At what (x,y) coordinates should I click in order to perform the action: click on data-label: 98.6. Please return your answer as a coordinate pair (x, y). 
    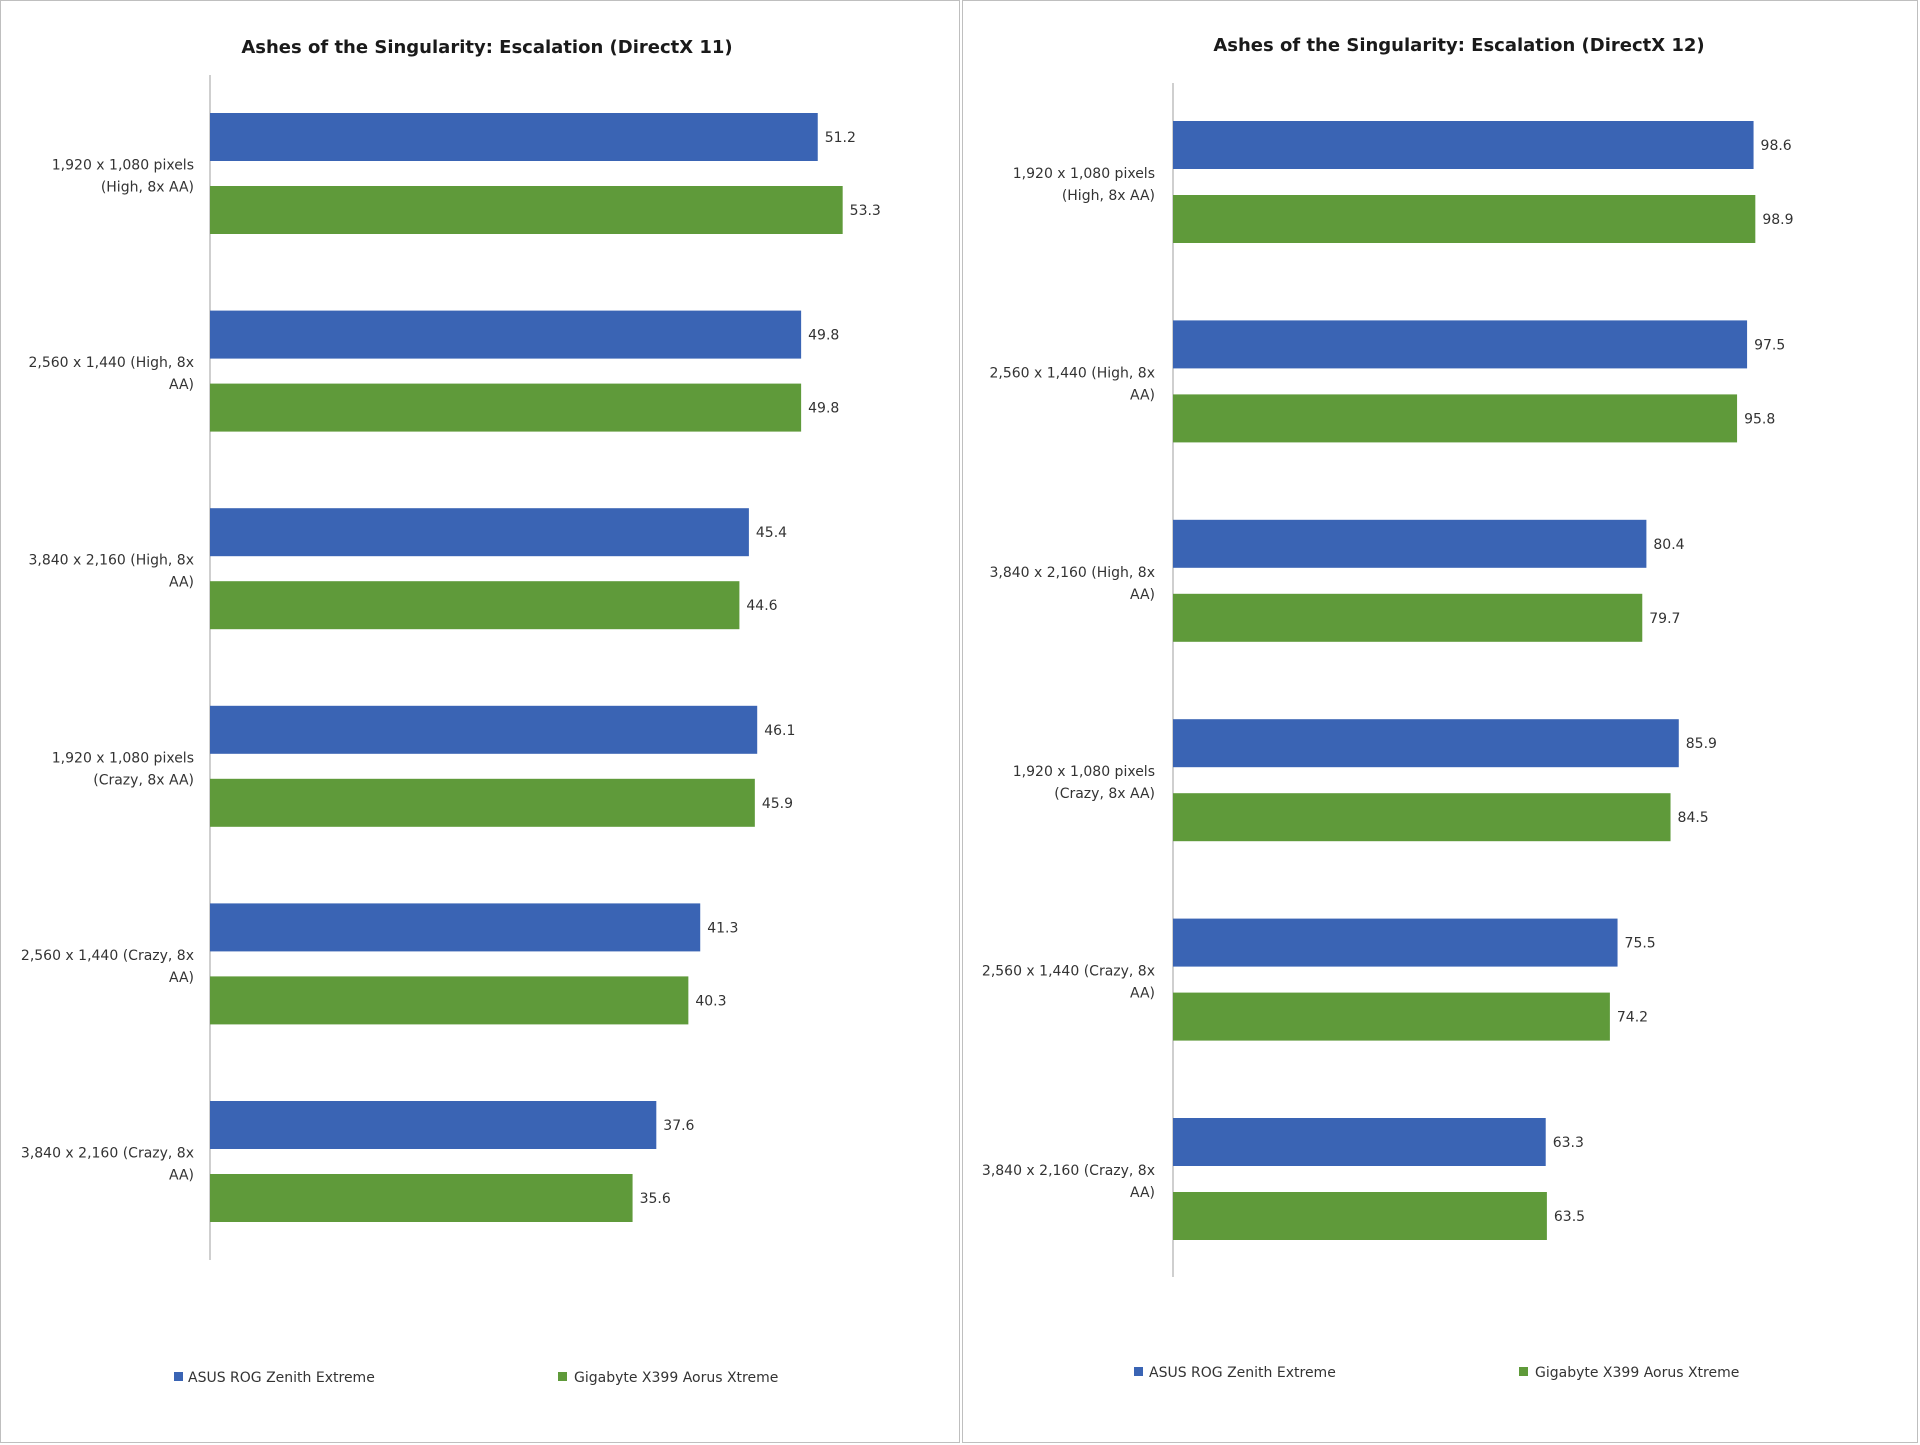
    Looking at the image, I should click on (1776, 146).